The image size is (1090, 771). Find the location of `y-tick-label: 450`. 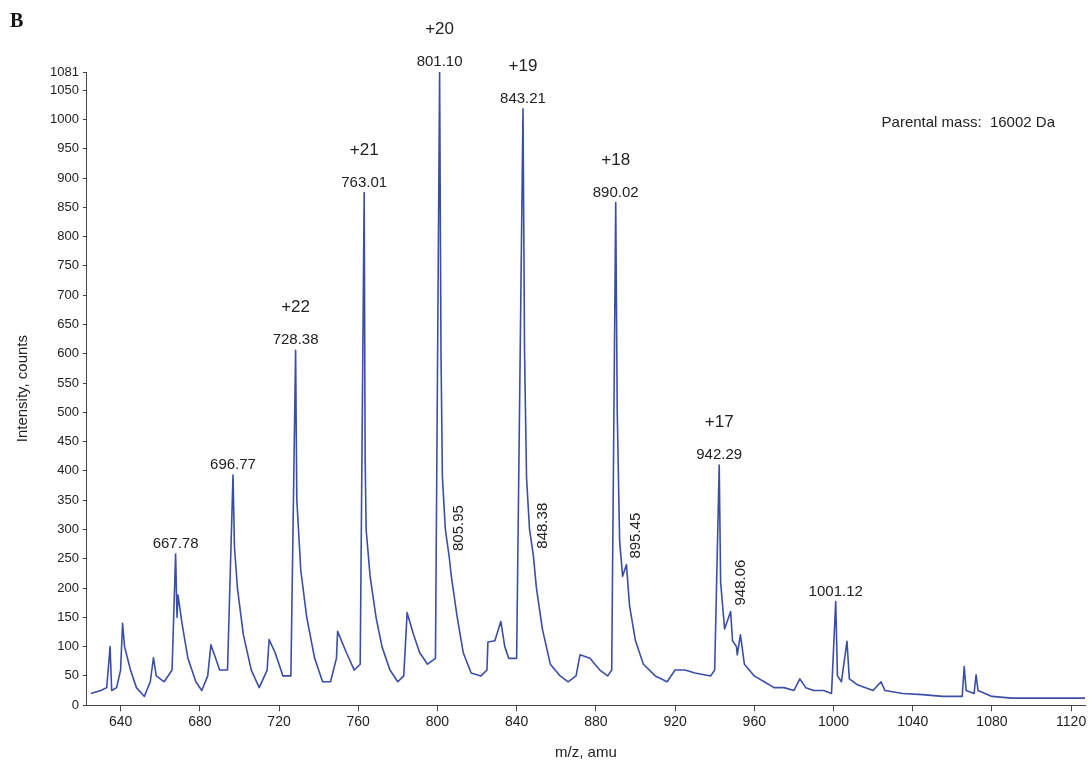

y-tick-label: 450 is located at coordinates (68, 441).